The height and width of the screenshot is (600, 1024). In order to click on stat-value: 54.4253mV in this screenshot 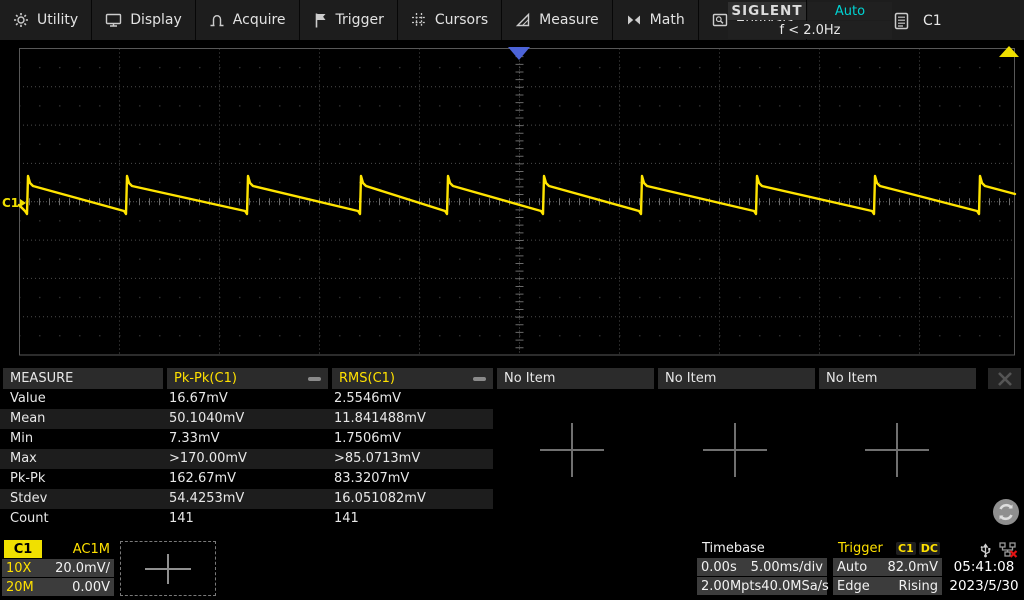, I will do `click(207, 498)`.